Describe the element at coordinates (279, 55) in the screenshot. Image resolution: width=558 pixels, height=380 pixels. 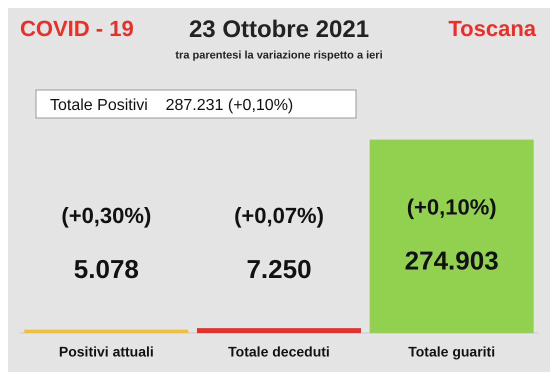
I see `chart-subtitle: tra parentesi la variazione rispetto a ieri` at that location.